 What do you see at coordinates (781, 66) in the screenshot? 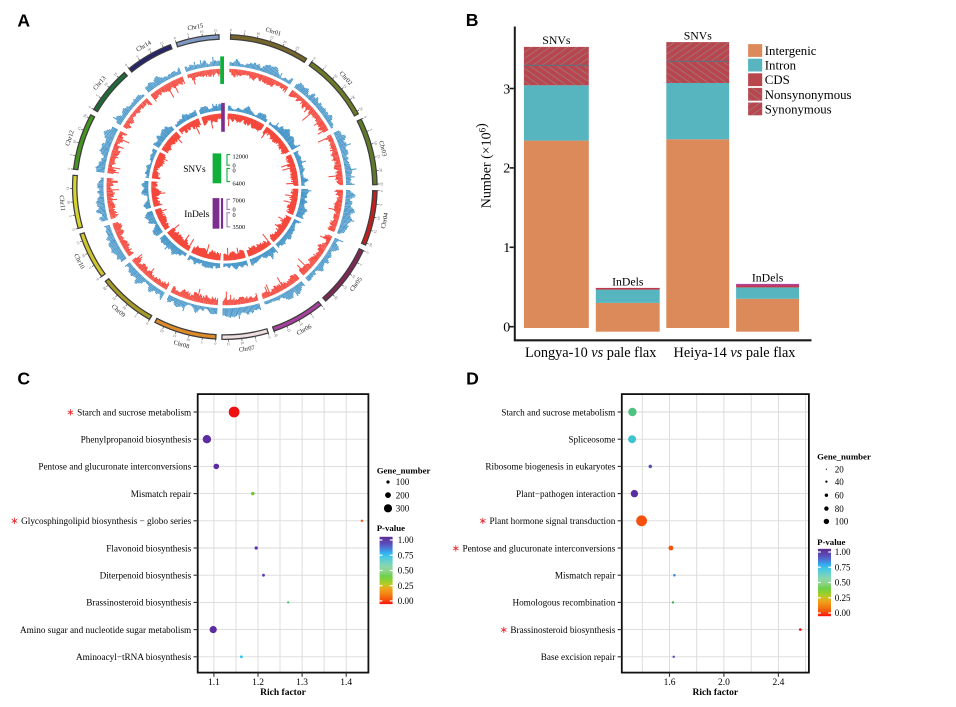
I see `svg-text: Intron` at bounding box center [781, 66].